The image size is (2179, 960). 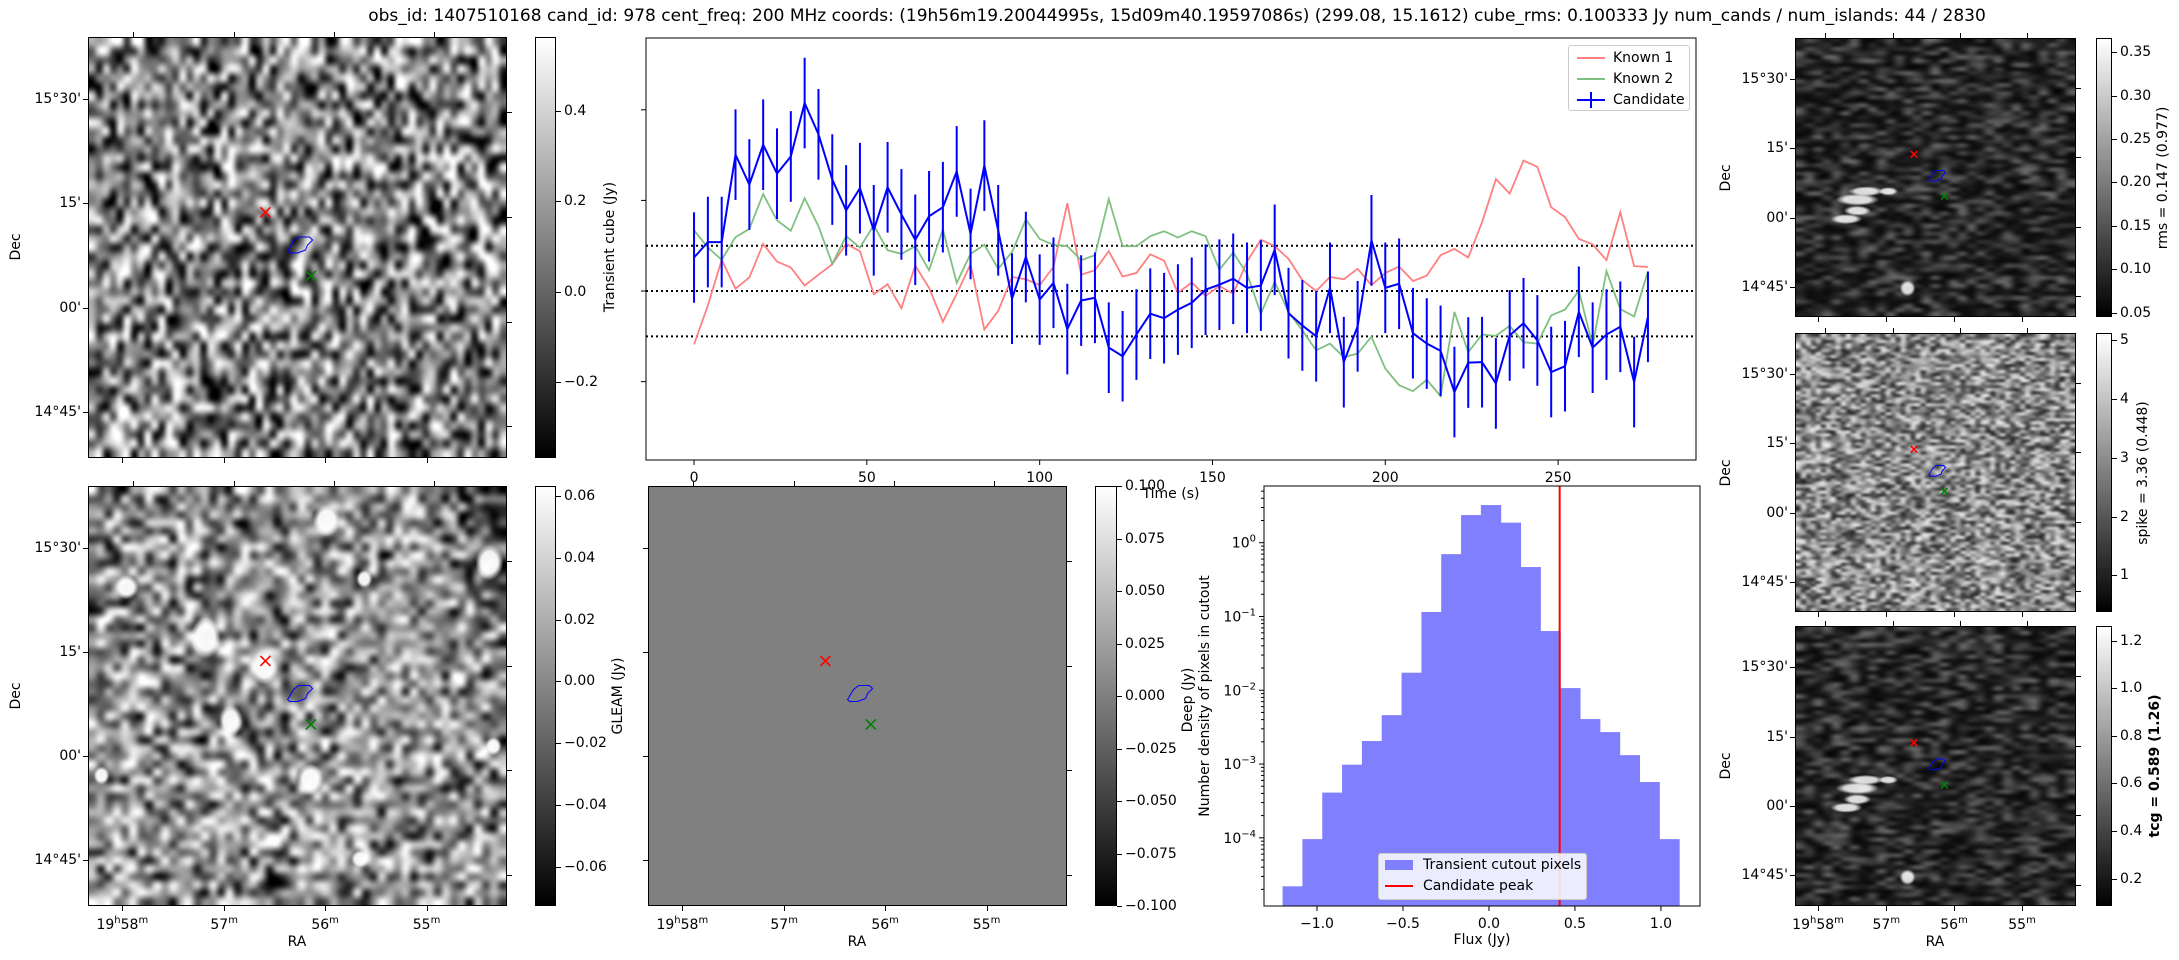 I want to click on dec-tick-label: 14°45', so click(x=57, y=860).